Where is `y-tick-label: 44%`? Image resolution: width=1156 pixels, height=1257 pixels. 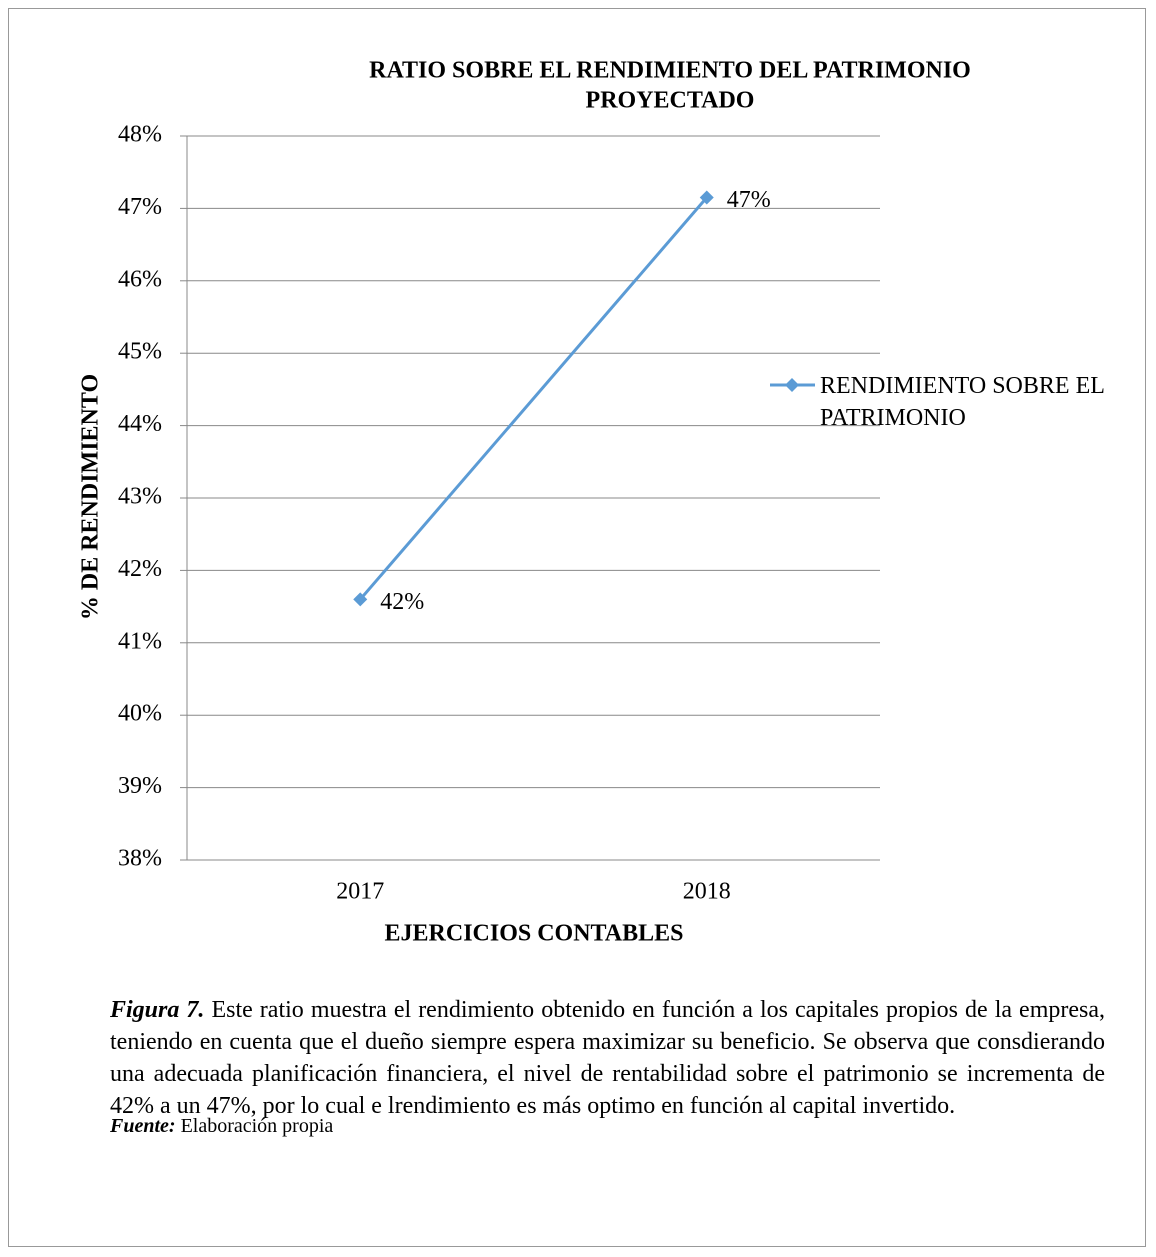
y-tick-label: 44% is located at coordinates (140, 424).